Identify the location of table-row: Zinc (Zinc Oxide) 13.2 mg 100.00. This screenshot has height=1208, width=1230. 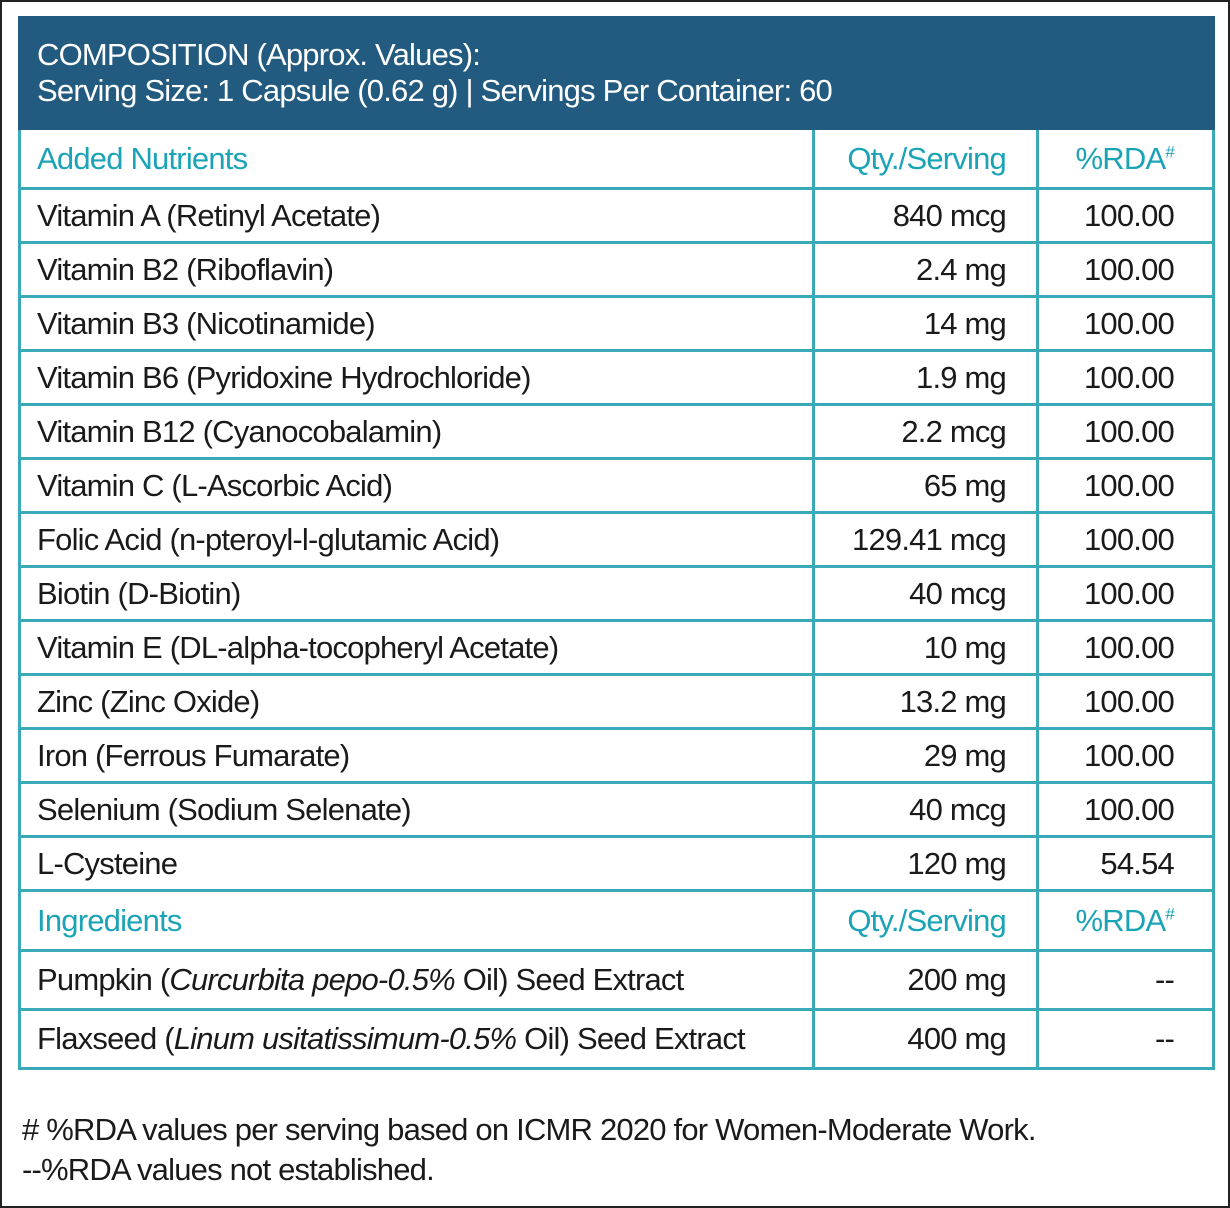
(616, 701).